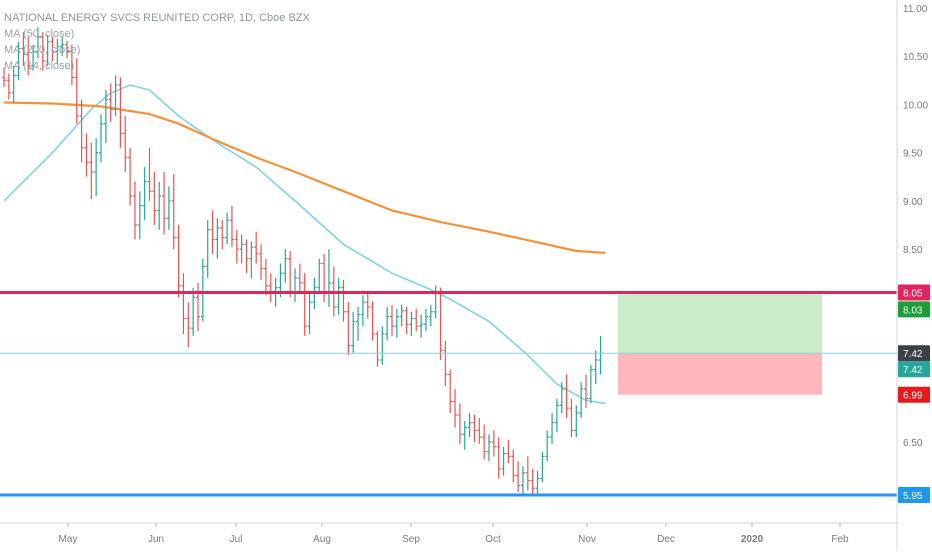 The image size is (932, 555). Describe the element at coordinates (68, 539) in the screenshot. I see `x-tick-label: May` at that location.